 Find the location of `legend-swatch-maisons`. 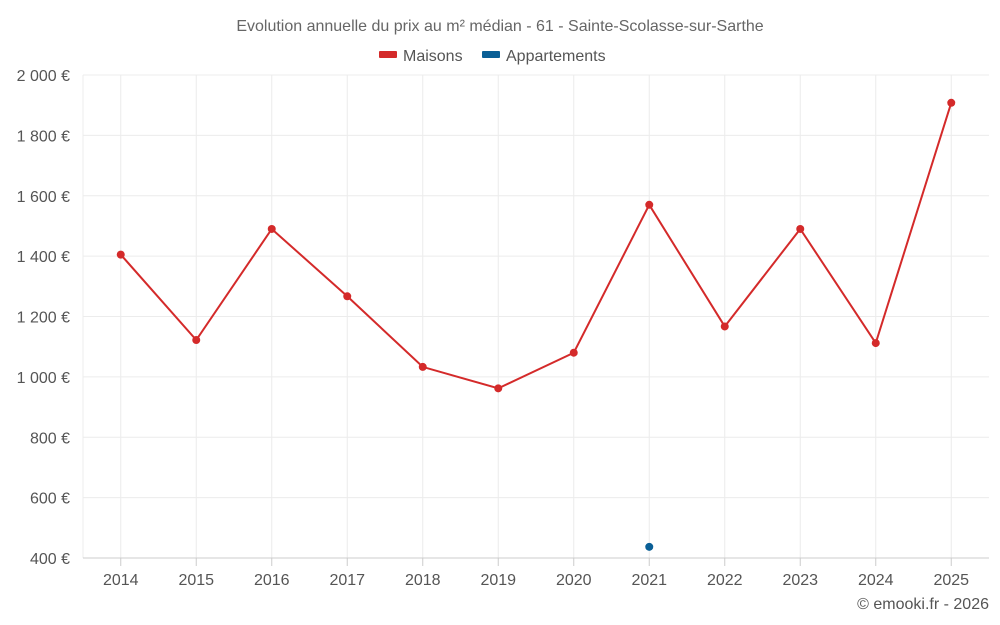

legend-swatch-maisons is located at coordinates (388, 54).